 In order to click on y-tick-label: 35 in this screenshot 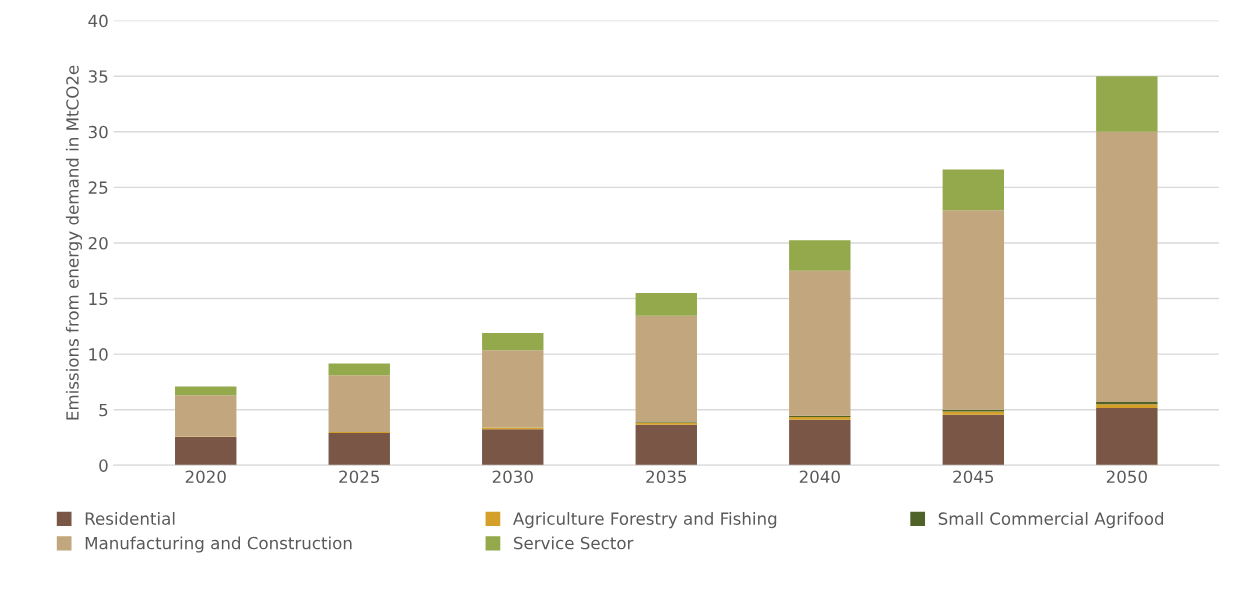, I will do `click(98, 76)`.